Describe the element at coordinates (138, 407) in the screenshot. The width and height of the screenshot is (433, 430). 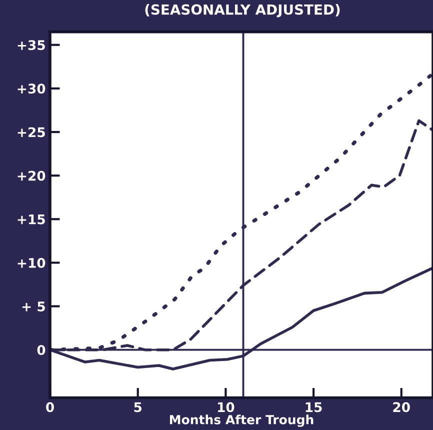
I see `x-tick-label: 5` at that location.